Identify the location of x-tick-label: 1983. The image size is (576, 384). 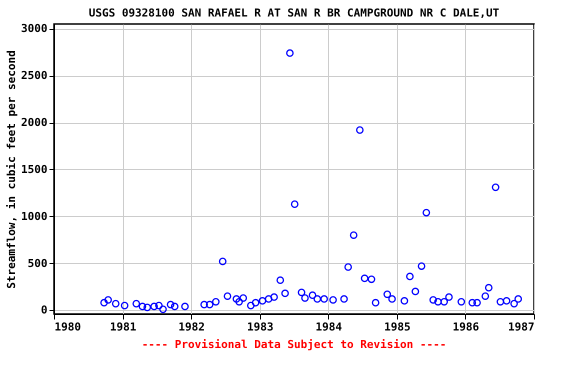
(260, 327).